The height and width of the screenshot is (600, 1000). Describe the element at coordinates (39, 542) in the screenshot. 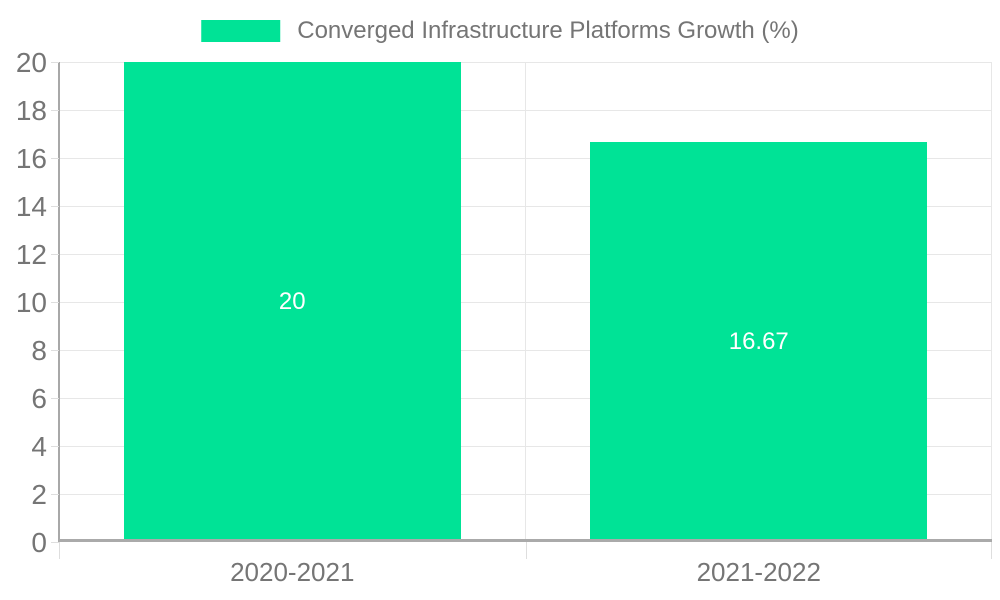

I see `y-tick-label: 0` at that location.